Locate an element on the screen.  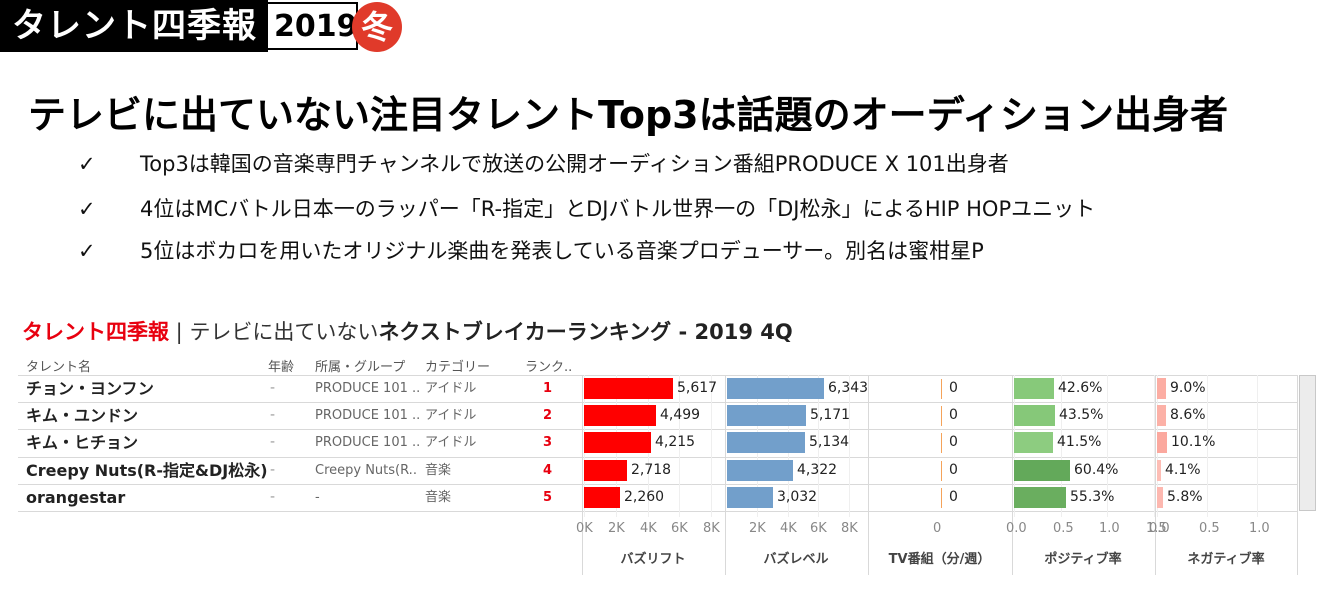
axis-tick-label: 0 is located at coordinates (937, 528).